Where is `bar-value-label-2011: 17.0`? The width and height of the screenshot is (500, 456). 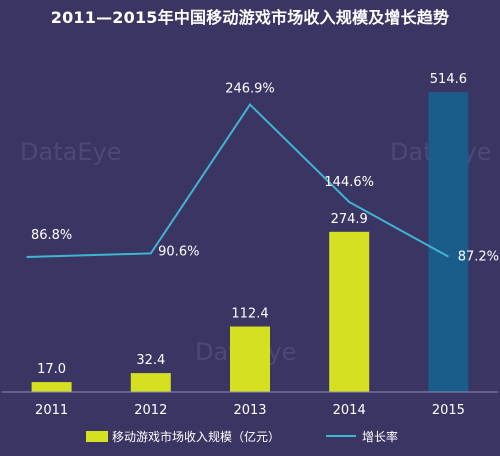 bar-value-label-2011: 17.0 is located at coordinates (51, 369).